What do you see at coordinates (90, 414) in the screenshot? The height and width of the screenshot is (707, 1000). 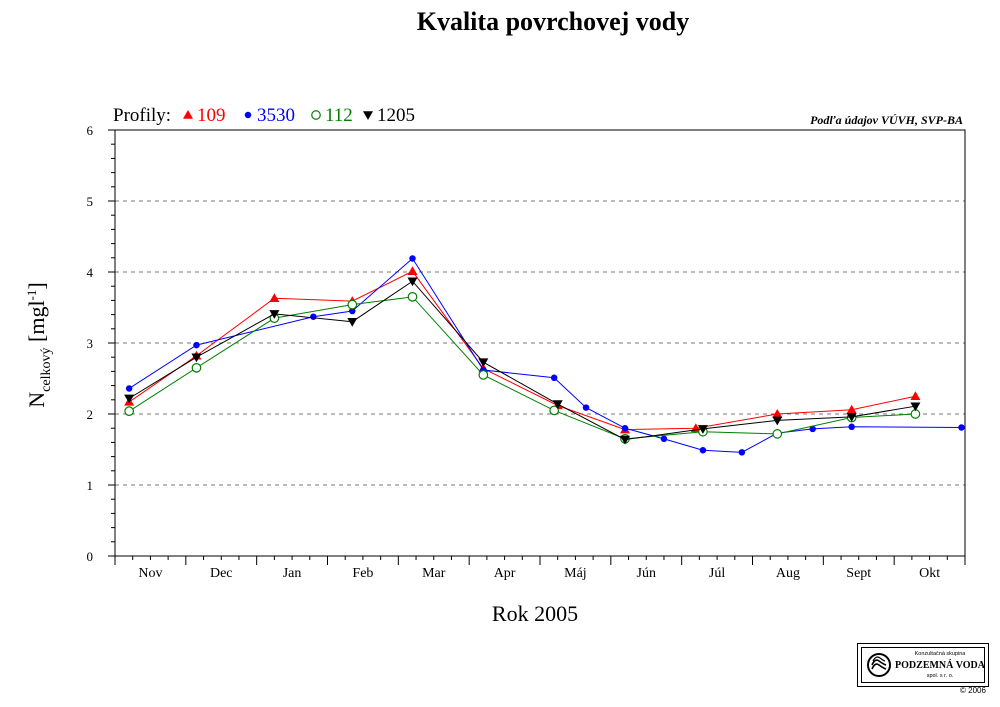 I see `y-tick-label-2: 2` at bounding box center [90, 414].